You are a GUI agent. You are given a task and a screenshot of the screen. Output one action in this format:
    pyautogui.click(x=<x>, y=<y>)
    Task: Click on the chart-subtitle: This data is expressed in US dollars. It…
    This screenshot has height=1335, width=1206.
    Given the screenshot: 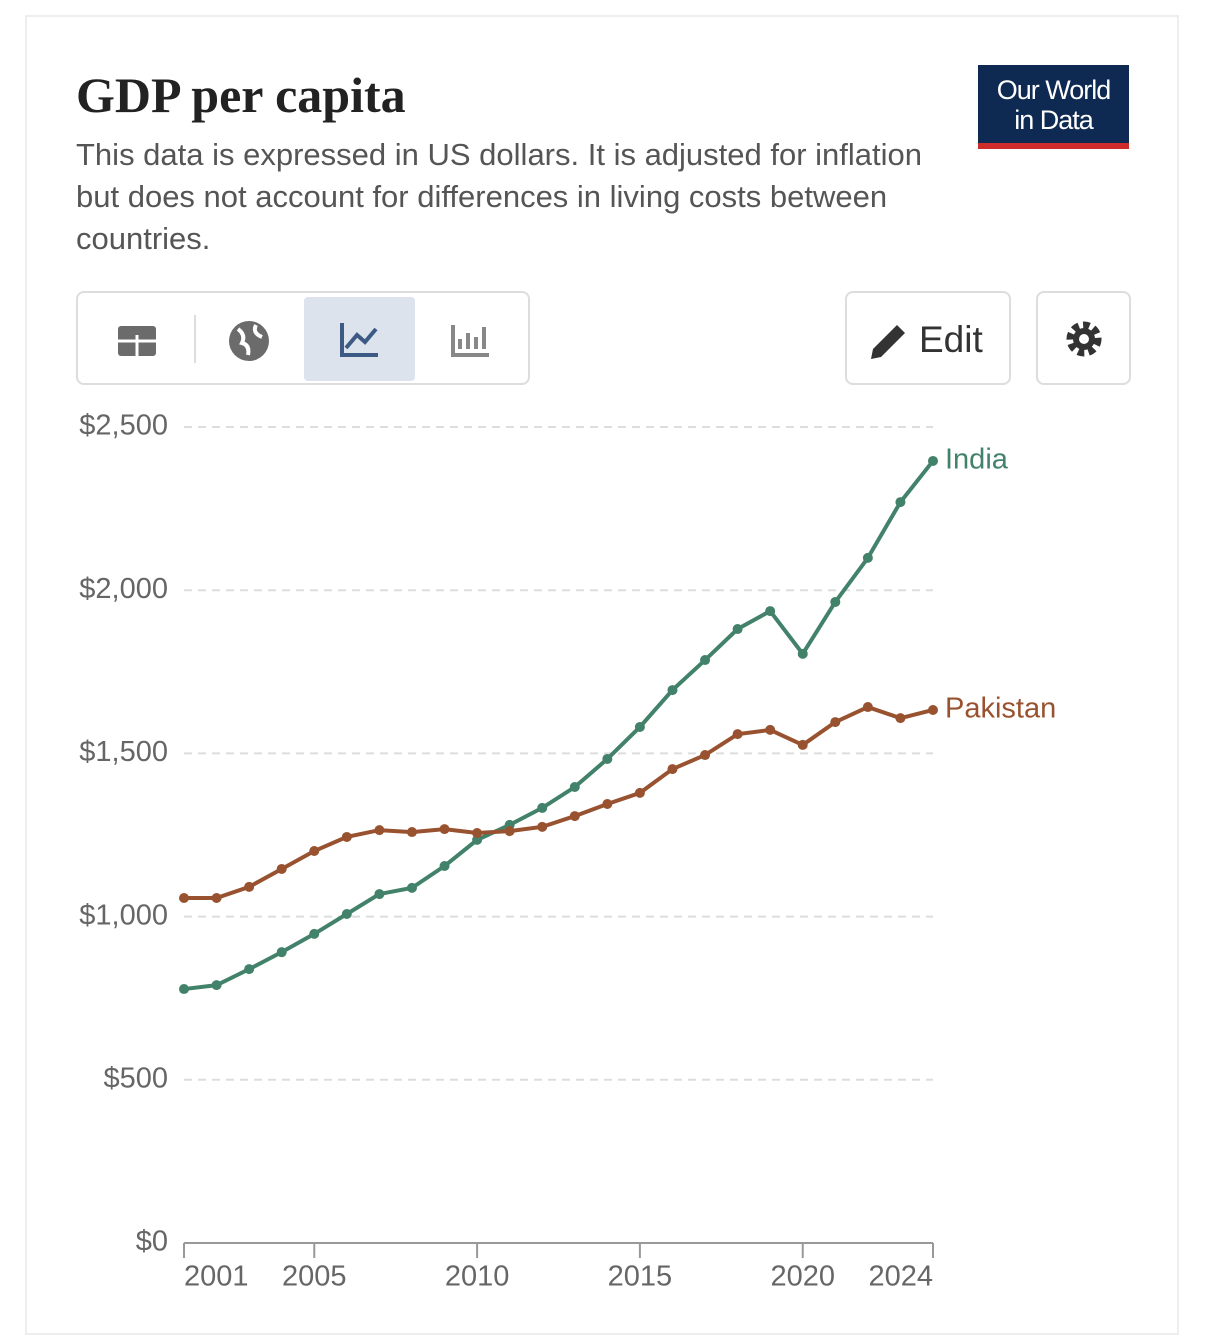 What is the action you would take?
    pyautogui.click(x=499, y=196)
    